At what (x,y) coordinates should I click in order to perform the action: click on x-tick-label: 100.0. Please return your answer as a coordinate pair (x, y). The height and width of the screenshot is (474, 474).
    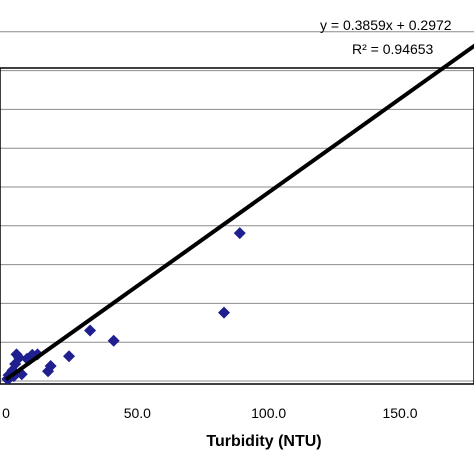
    Looking at the image, I should click on (268, 413).